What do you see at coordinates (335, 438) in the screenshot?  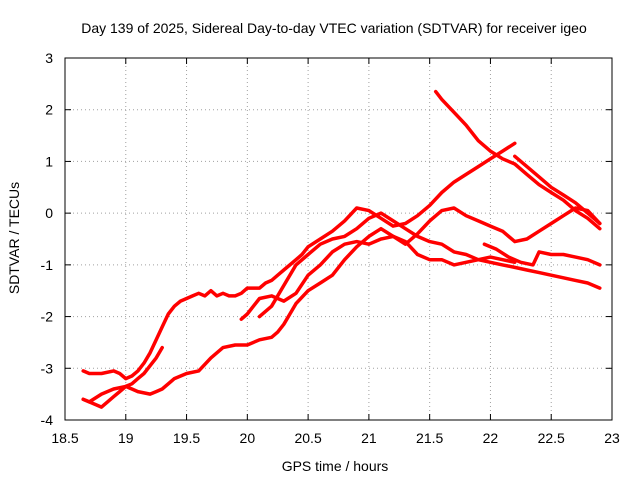 I see `x-tick-labels: 18.5 19 19.5 20 20.5 21 21.5 22 22.5 23` at bounding box center [335, 438].